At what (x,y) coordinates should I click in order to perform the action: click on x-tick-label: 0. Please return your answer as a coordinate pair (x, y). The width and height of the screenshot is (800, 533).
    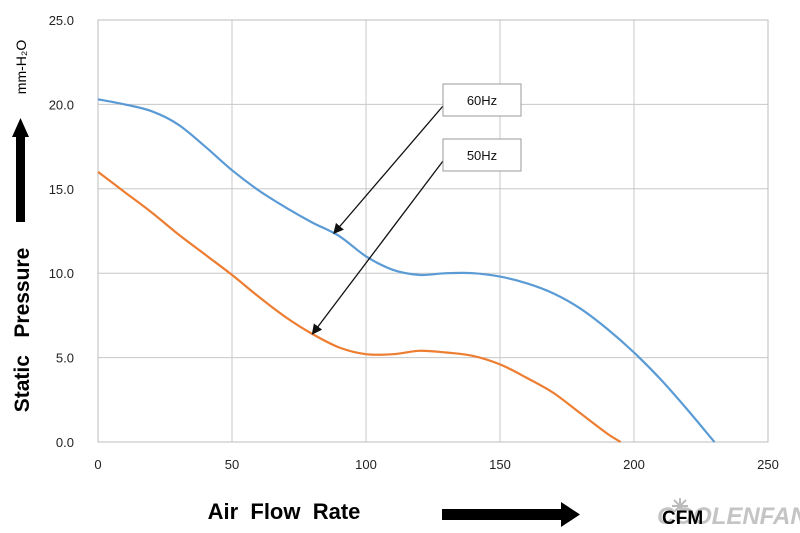
    Looking at the image, I should click on (97, 464).